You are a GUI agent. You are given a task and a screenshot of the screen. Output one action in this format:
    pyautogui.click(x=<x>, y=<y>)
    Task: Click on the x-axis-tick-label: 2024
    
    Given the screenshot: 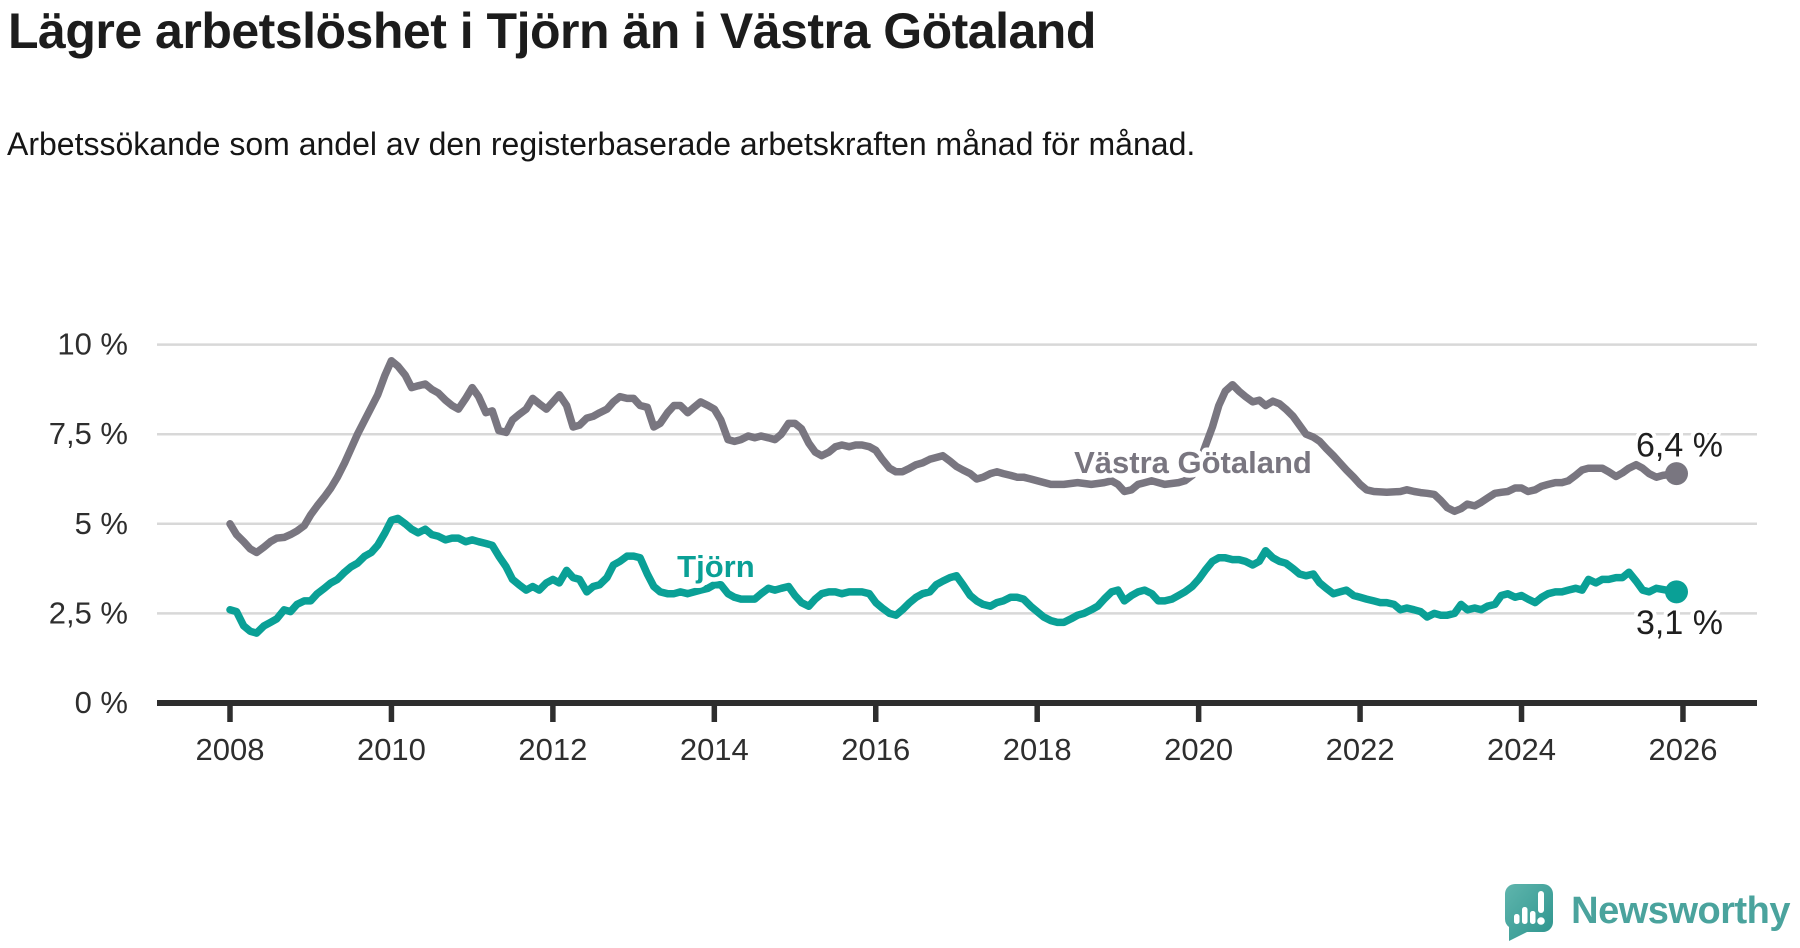 What is the action you would take?
    pyautogui.click(x=1521, y=749)
    